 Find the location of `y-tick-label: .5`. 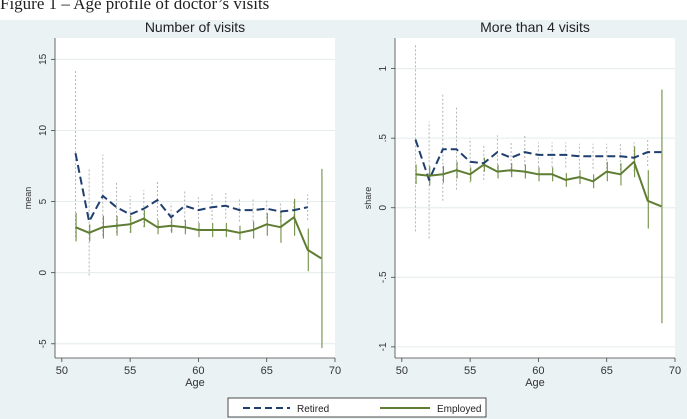

y-tick-label: .5 is located at coordinates (383, 138).